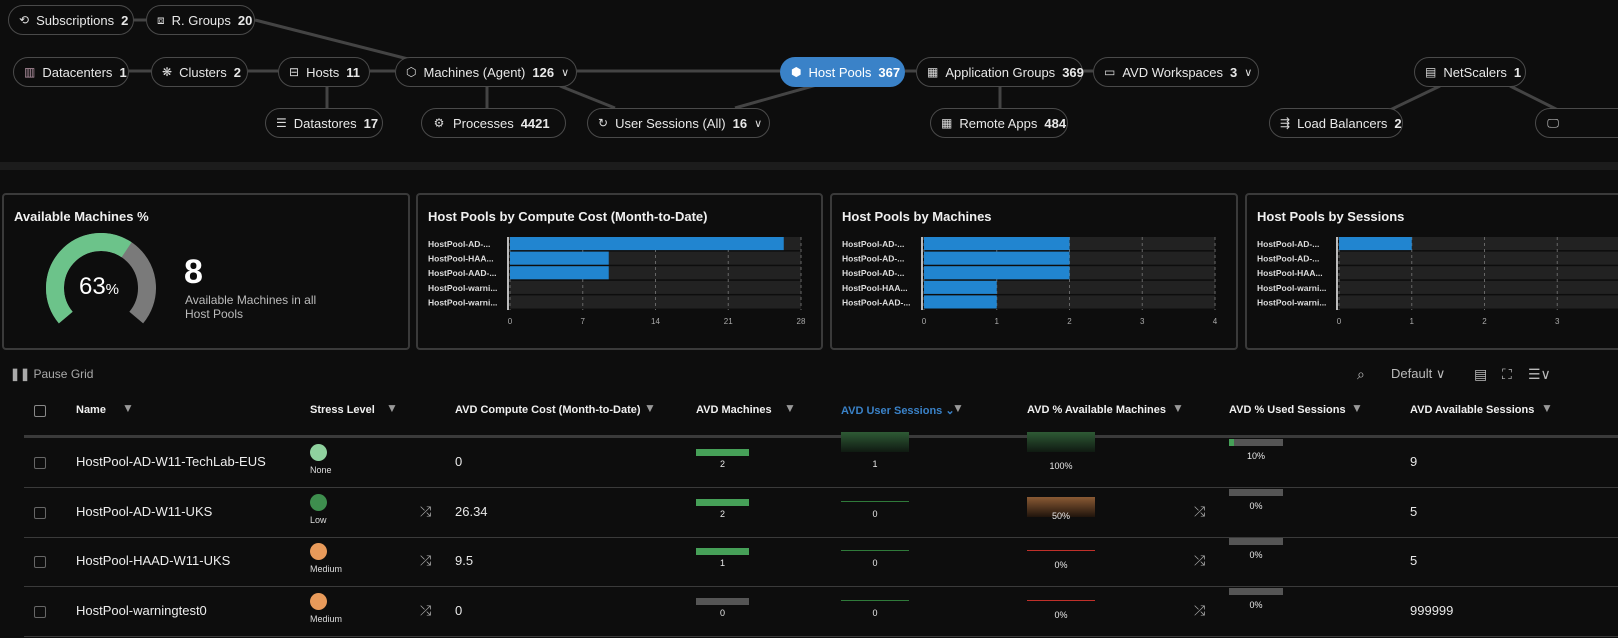 This screenshot has height=638, width=1618. What do you see at coordinates (40, 411) in the screenshot?
I see `select-all-checkbox` at bounding box center [40, 411].